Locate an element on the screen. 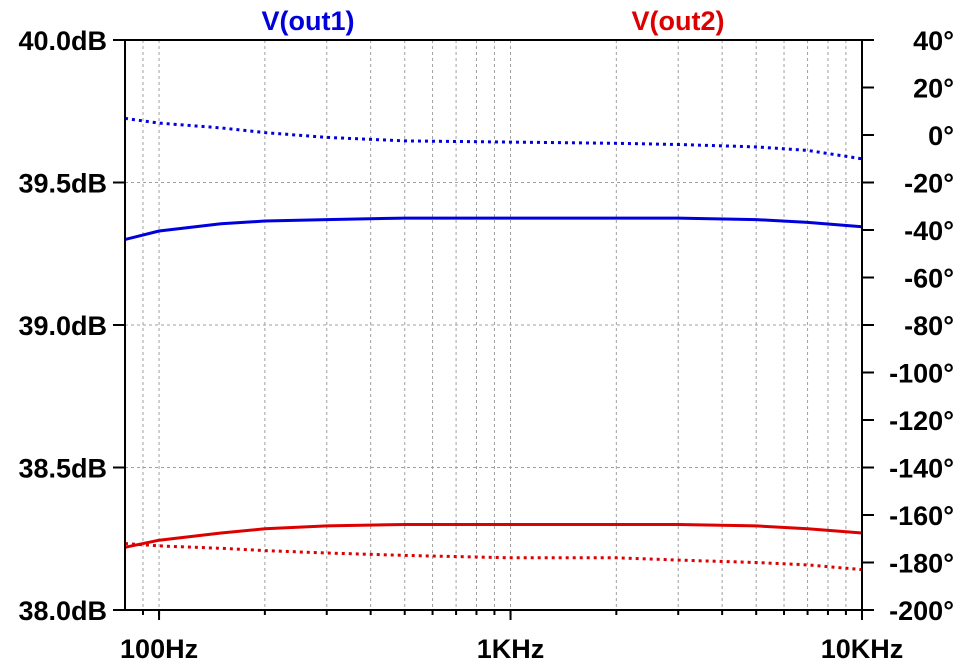 This screenshot has width=979, height=670. y2-tick-label: 0° is located at coordinates (941, 136).